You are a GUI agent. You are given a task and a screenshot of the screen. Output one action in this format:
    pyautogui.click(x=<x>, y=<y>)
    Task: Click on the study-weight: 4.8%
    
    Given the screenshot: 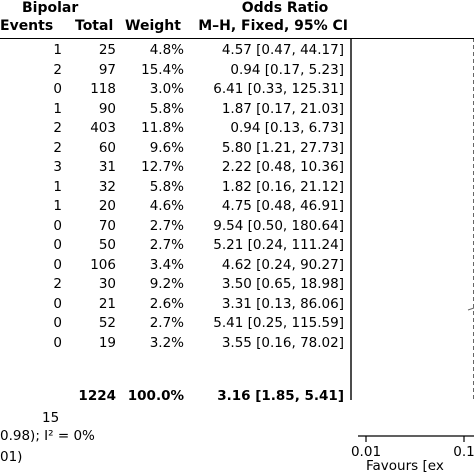 What is the action you would take?
    pyautogui.click(x=166, y=50)
    